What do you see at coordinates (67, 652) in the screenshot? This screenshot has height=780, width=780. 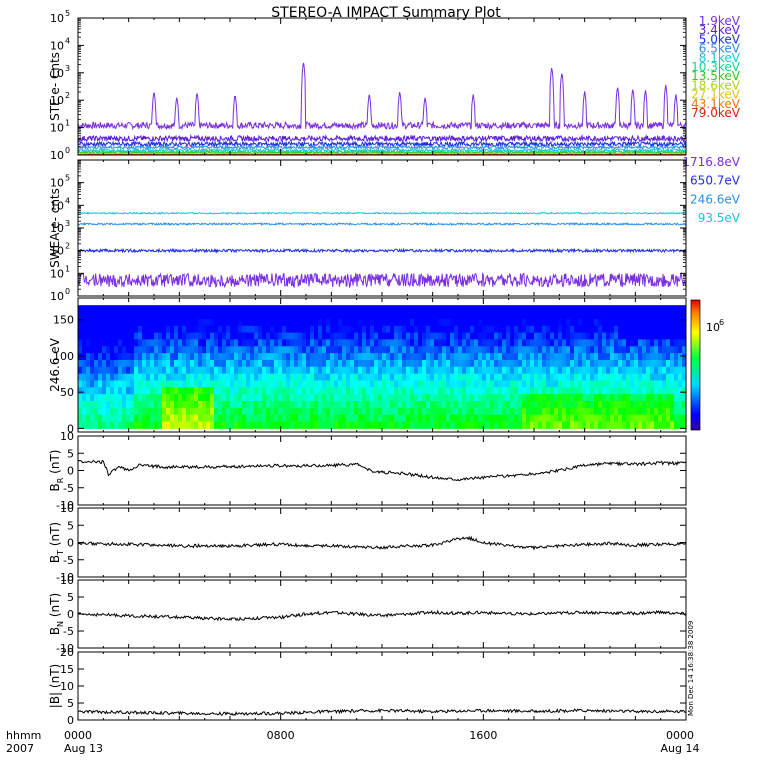 I see `y-tick-label: 20` at bounding box center [67, 652].